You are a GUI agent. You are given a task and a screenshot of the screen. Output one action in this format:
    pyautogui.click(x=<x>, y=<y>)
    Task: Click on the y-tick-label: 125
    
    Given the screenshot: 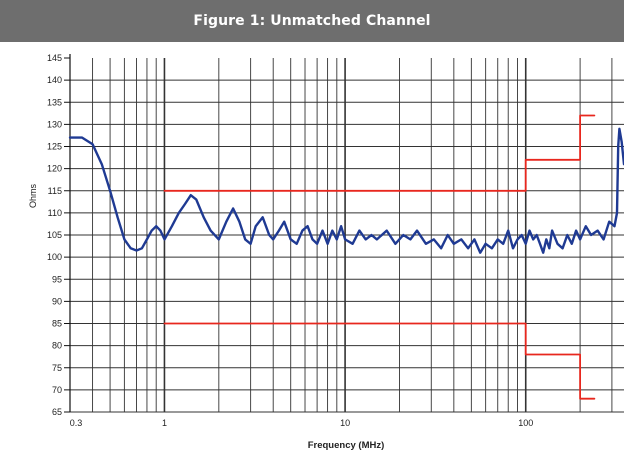 What is the action you would take?
    pyautogui.click(x=54, y=147)
    